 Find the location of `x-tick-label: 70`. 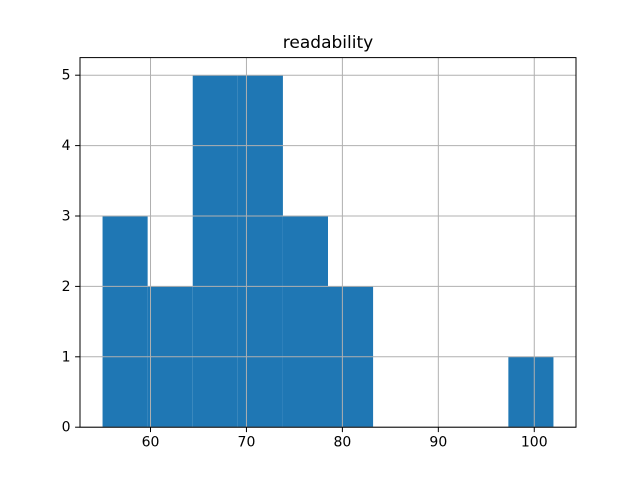

x-tick-label: 70 is located at coordinates (247, 443).